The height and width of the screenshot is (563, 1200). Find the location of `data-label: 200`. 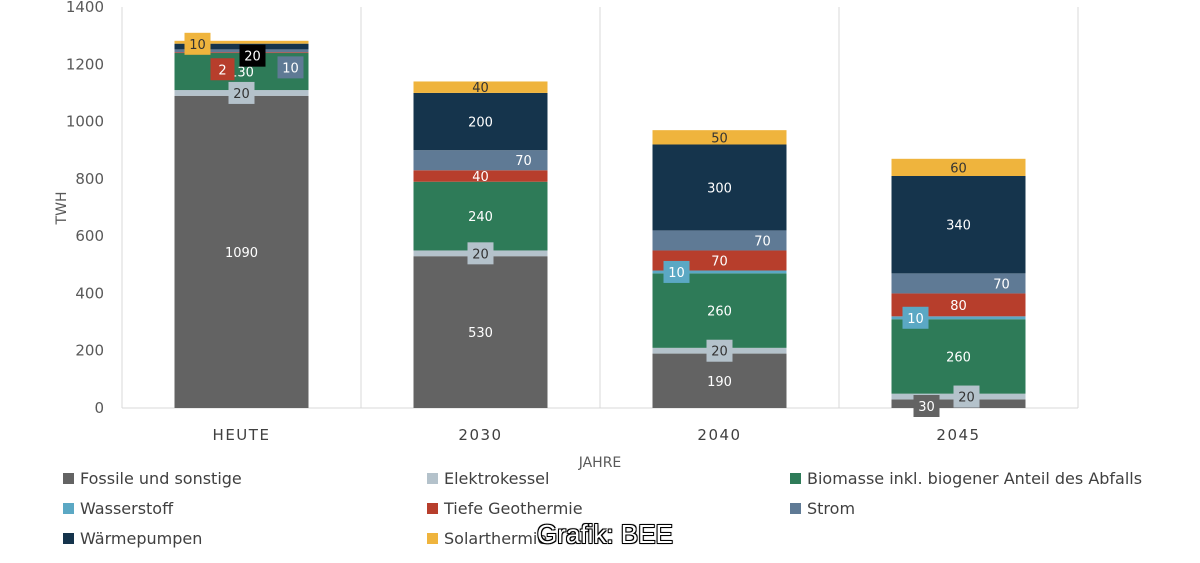

data-label: 200 is located at coordinates (480, 123).